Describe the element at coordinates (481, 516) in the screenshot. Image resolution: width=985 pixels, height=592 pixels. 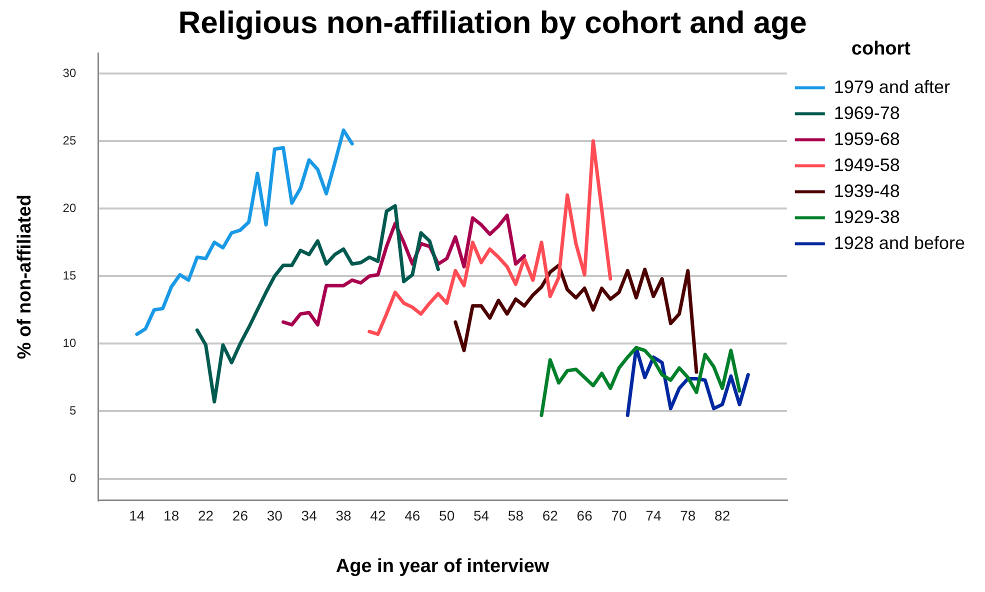
I see `x-tick-label: 54` at that location.